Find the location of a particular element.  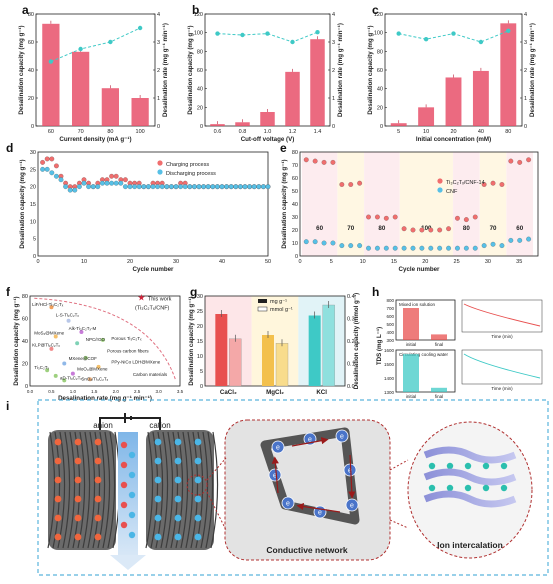

panel-label: d is located at coordinates (9, 148).